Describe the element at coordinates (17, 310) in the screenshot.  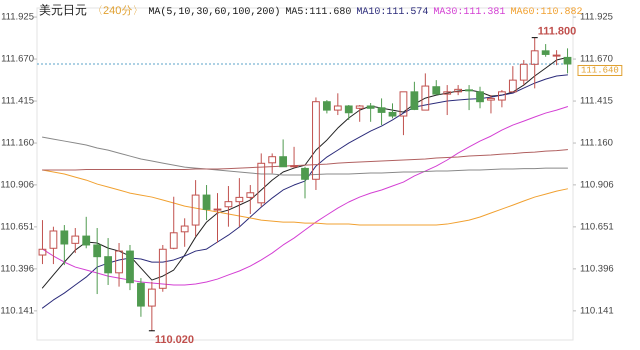
I see `y-tick-label: 110.141` at that location.